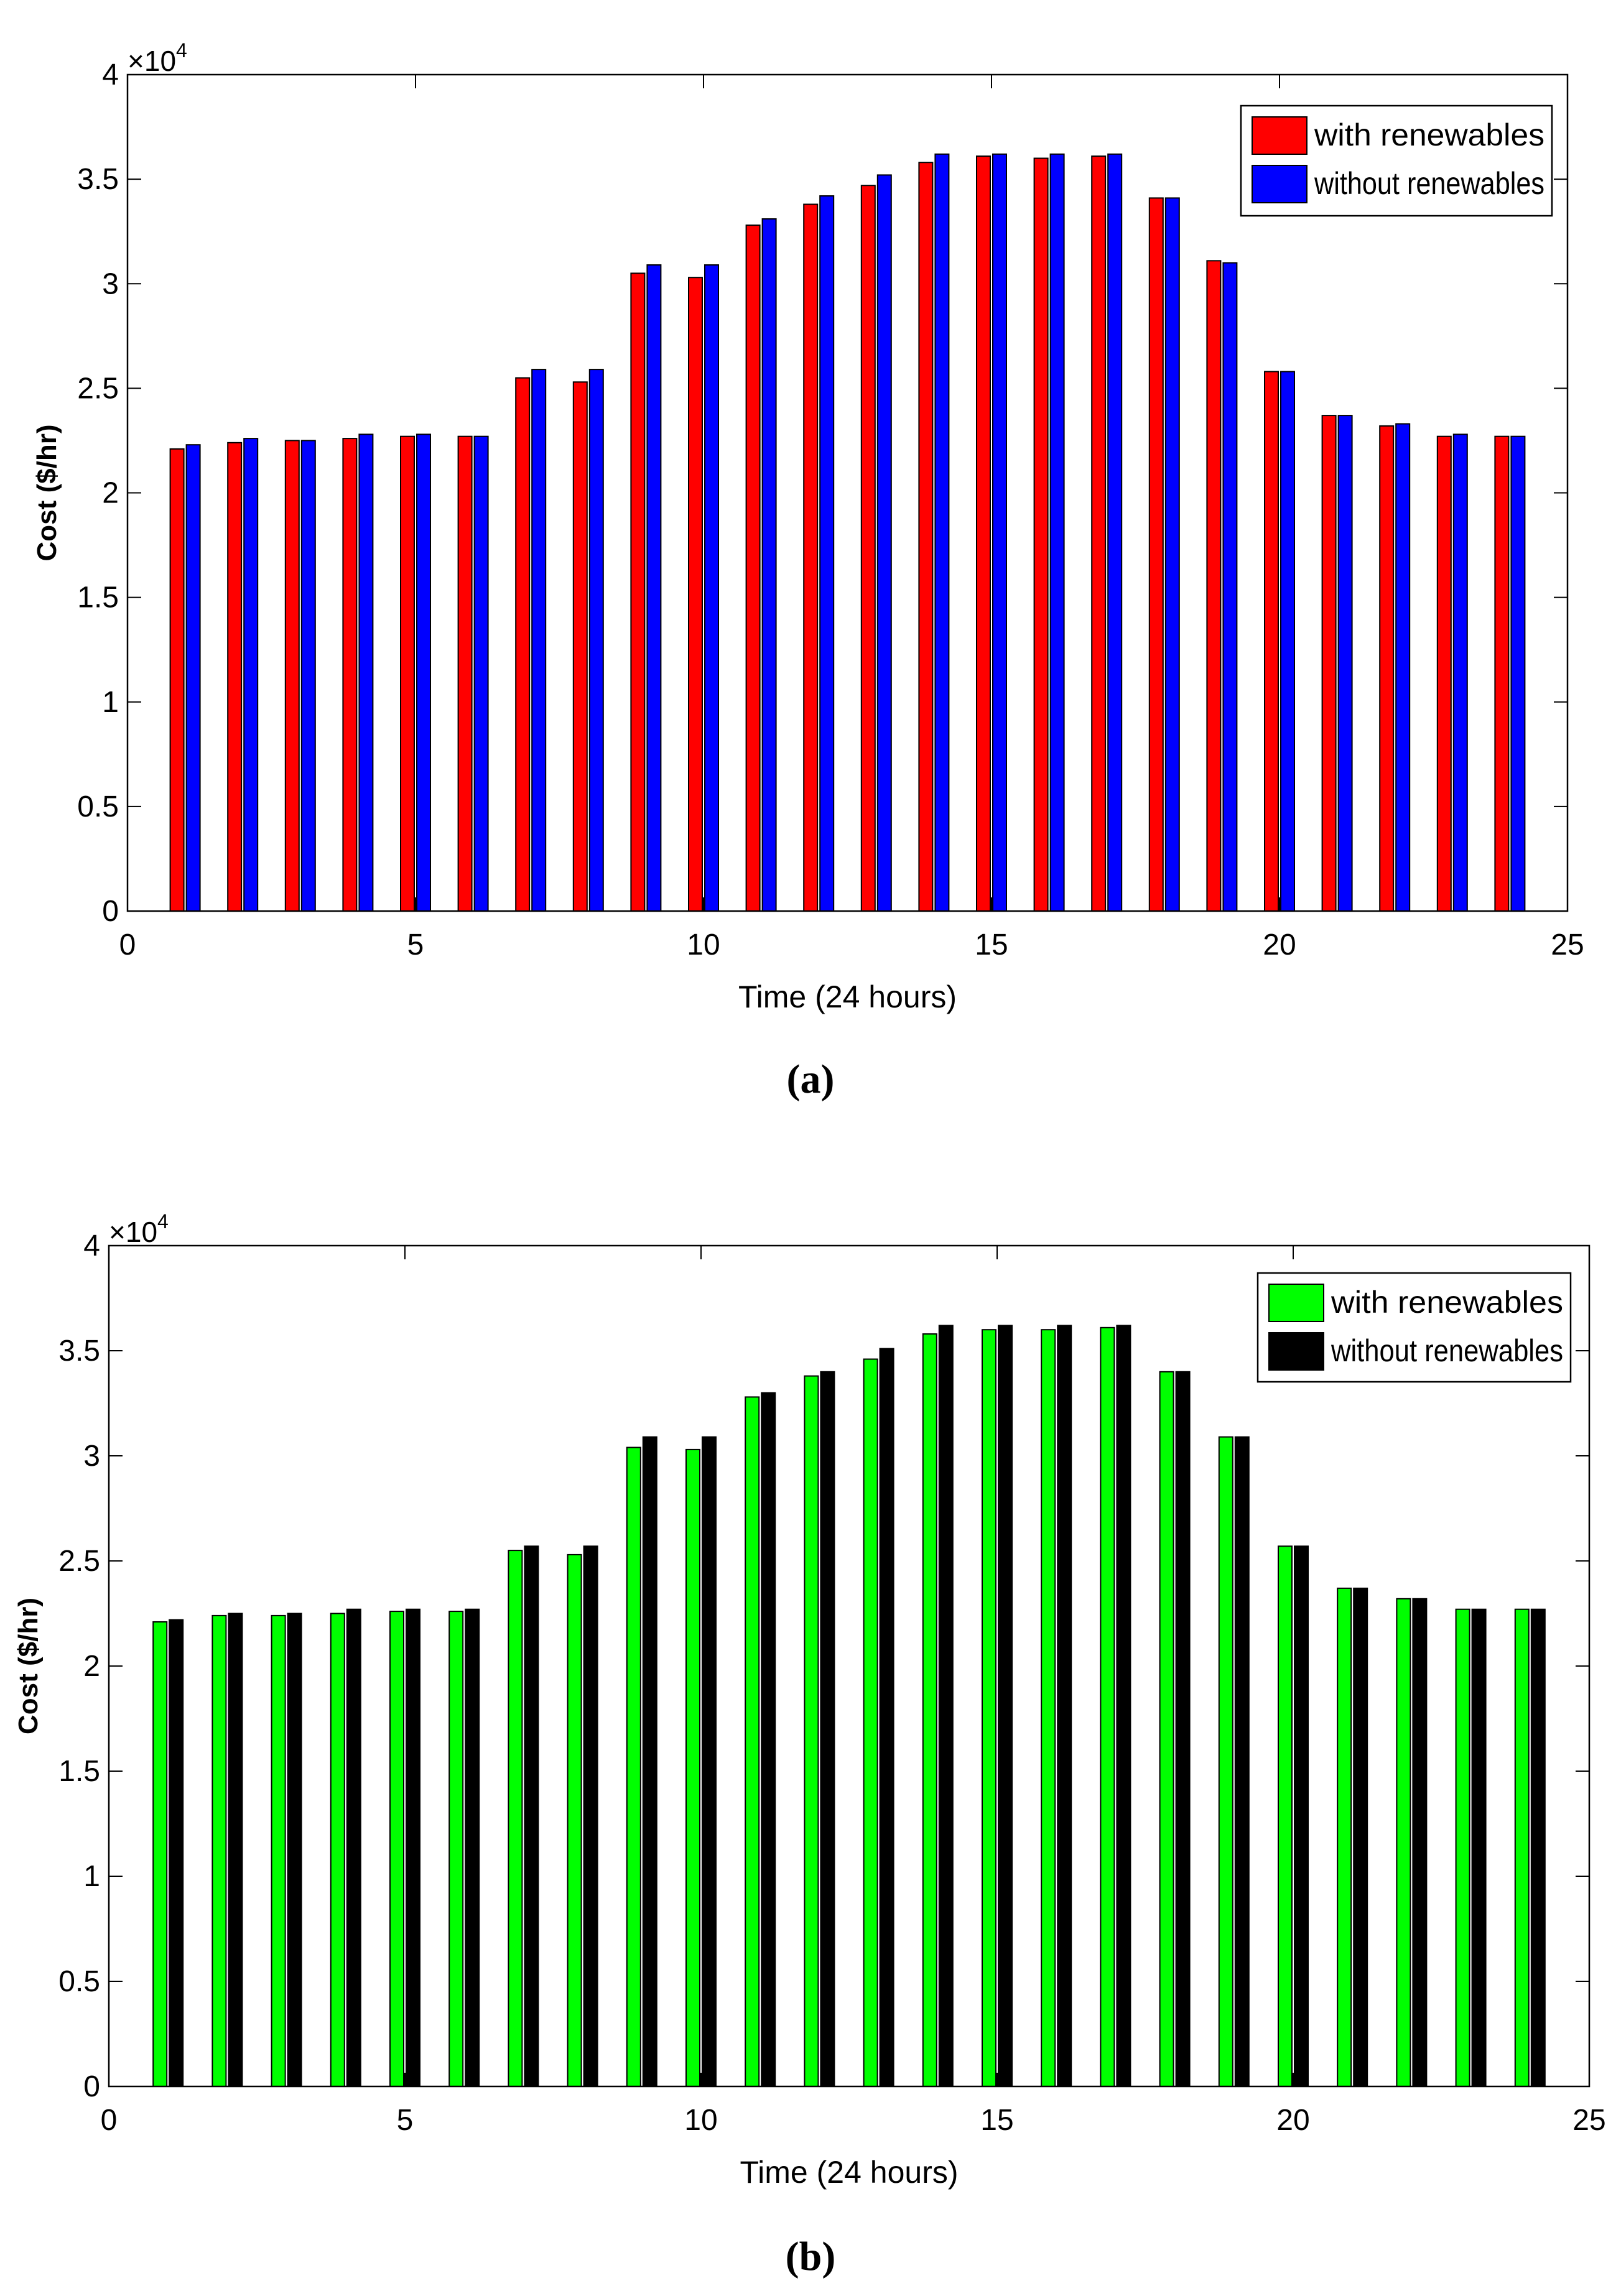 Image resolution: width=1621 pixels, height=2296 pixels. Describe the element at coordinates (1588, 2120) in the screenshot. I see `x-tick-label: 25` at that location.